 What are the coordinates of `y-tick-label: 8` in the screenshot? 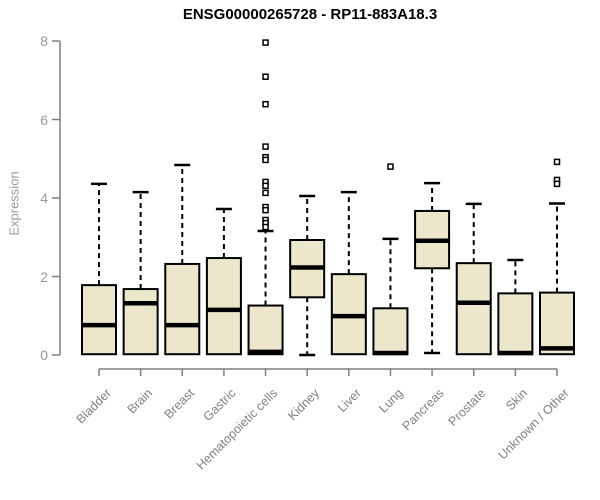 It's located at (44, 41).